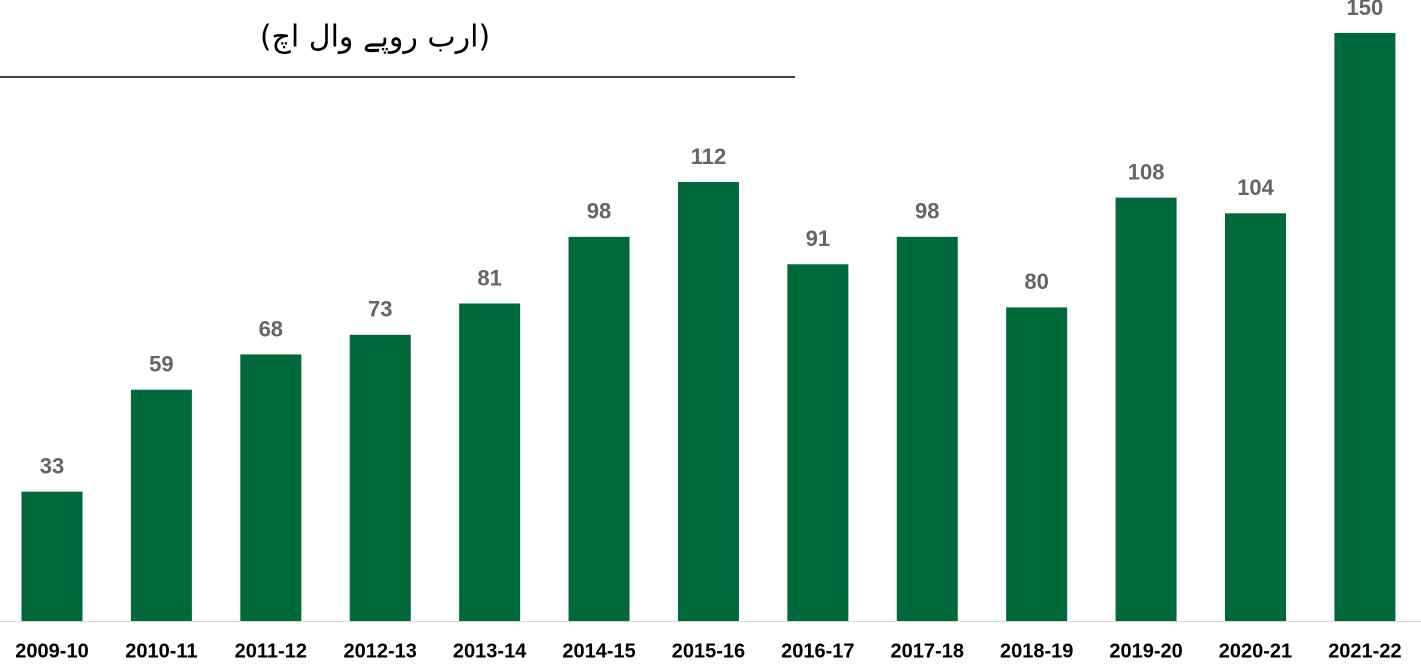 The width and height of the screenshot is (1421, 665). What do you see at coordinates (161, 364) in the screenshot?
I see `value-label: 59` at bounding box center [161, 364].